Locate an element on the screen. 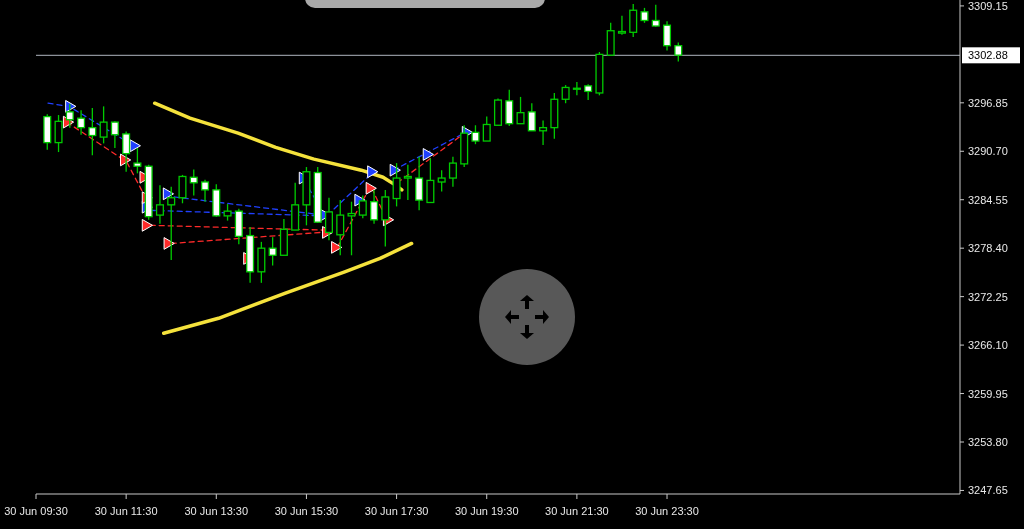 The width and height of the screenshot is (1024, 529). y-tick-label: 3309.15 is located at coordinates (988, 6).